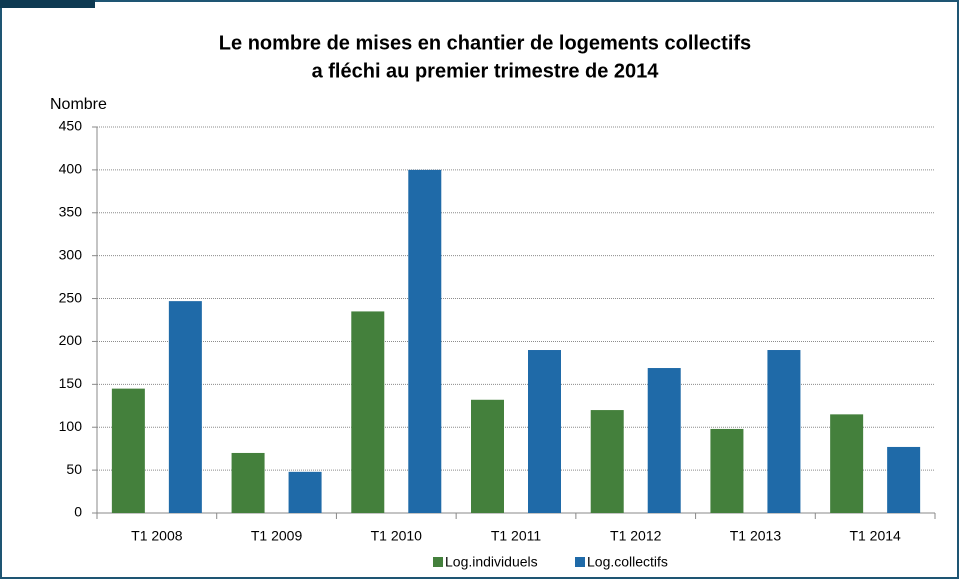 The height and width of the screenshot is (579, 959). I want to click on x-tick-label: T1 2009, so click(277, 536).